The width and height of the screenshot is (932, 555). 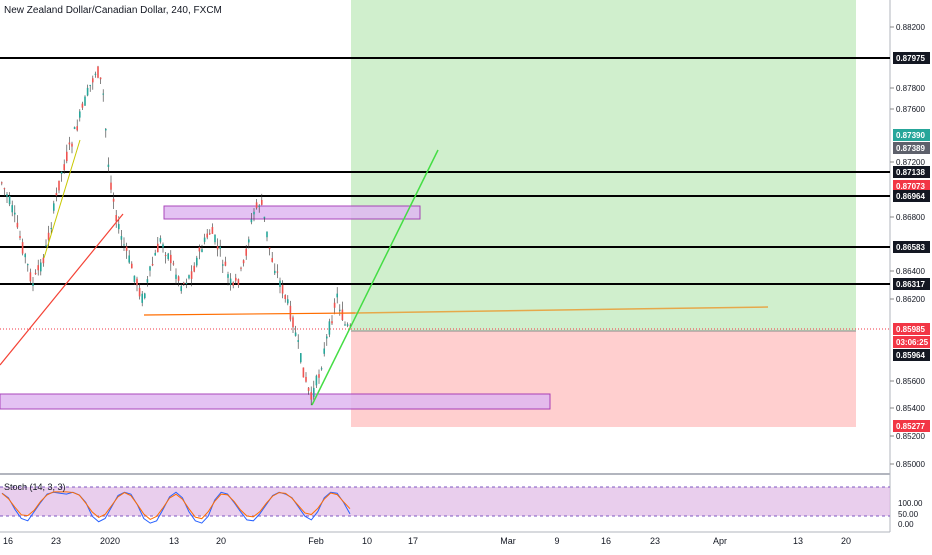 What do you see at coordinates (62, 199) in the screenshot?
I see `trend-line-yellow` at bounding box center [62, 199].